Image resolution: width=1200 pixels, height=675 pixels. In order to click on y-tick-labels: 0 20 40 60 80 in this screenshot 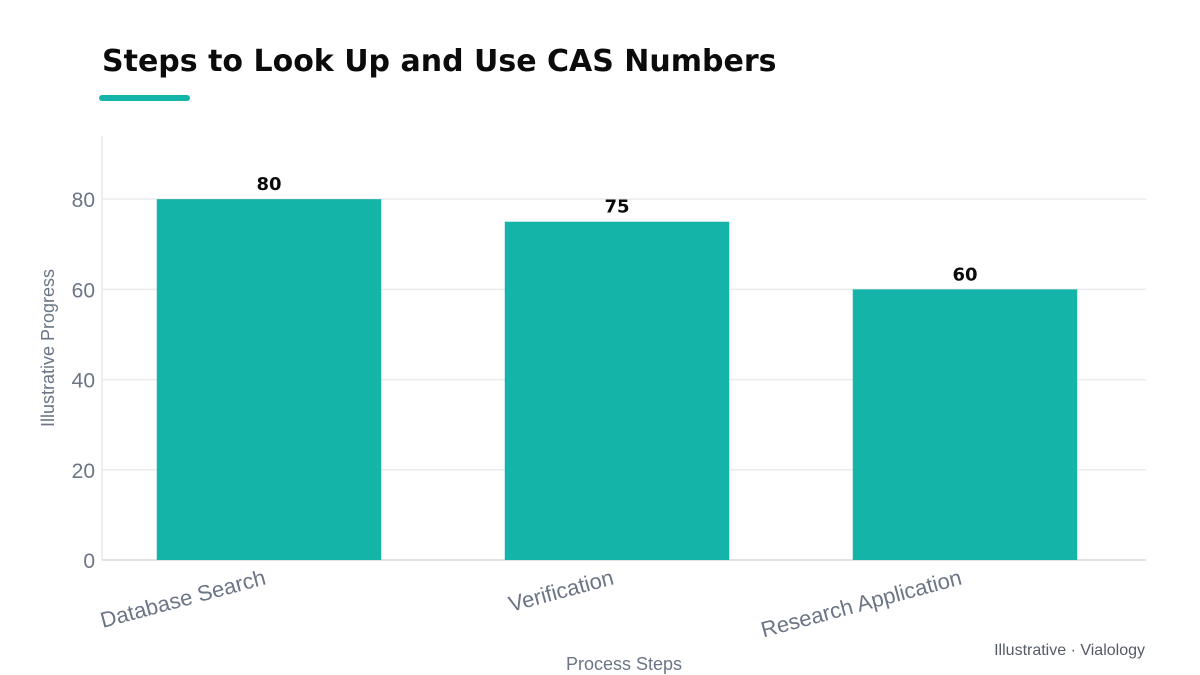, I will do `click(83, 381)`.